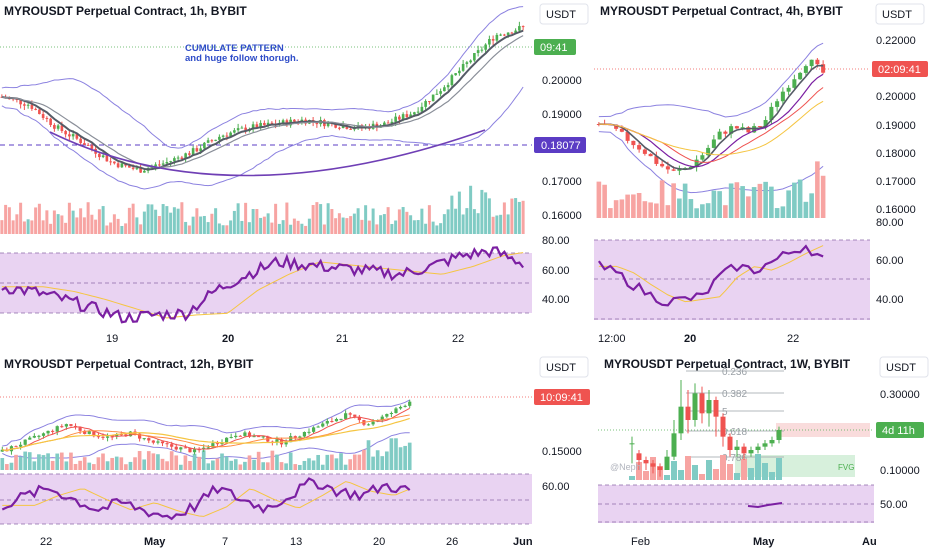 The width and height of the screenshot is (932, 555). Describe the element at coordinates (640, 542) in the screenshot. I see `x-tick: Feb` at that location.